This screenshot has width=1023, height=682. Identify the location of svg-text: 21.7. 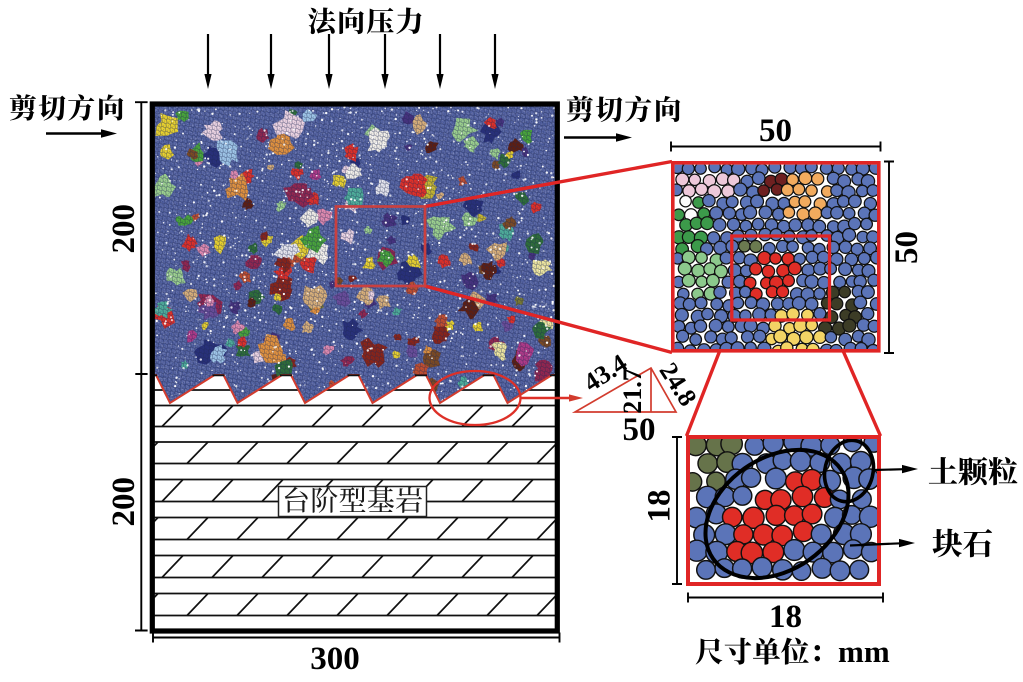
(632, 391).